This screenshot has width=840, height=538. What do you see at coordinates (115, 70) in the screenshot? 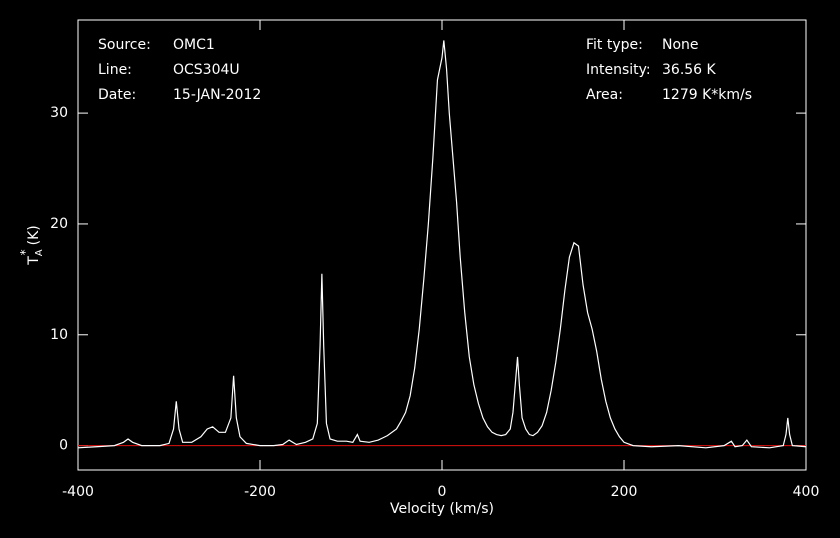
I see `annotation-label: Line:` at bounding box center [115, 70].